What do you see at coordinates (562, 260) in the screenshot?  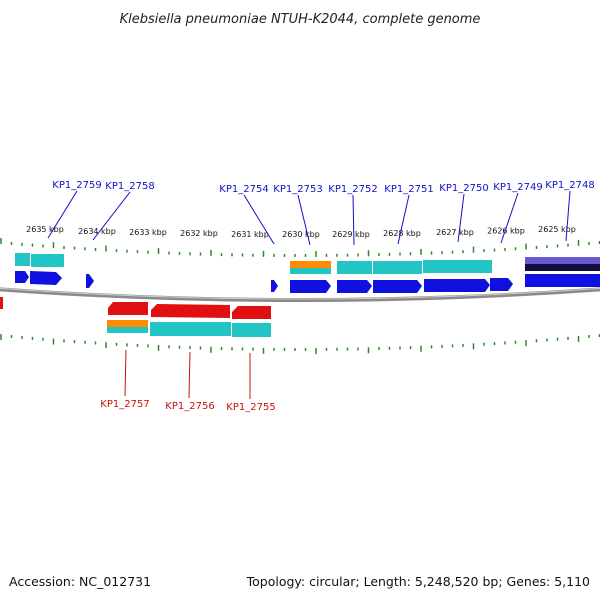 I see `purple-feature` at bounding box center [562, 260].